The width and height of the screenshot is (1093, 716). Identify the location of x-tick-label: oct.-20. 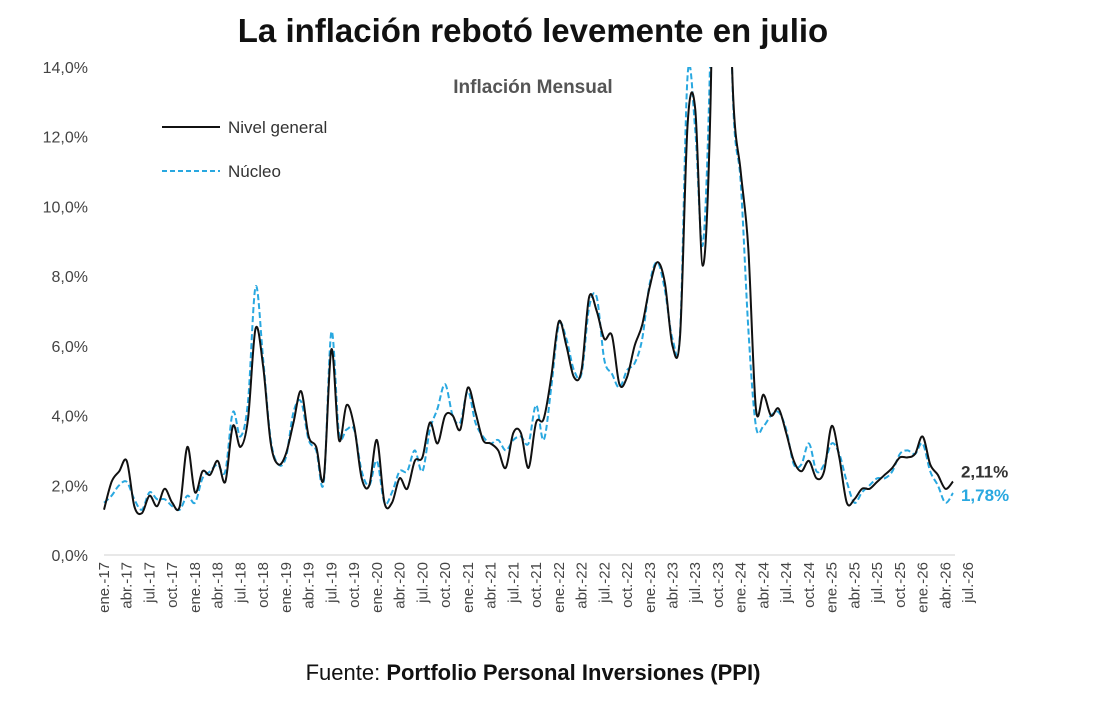
(445, 585).